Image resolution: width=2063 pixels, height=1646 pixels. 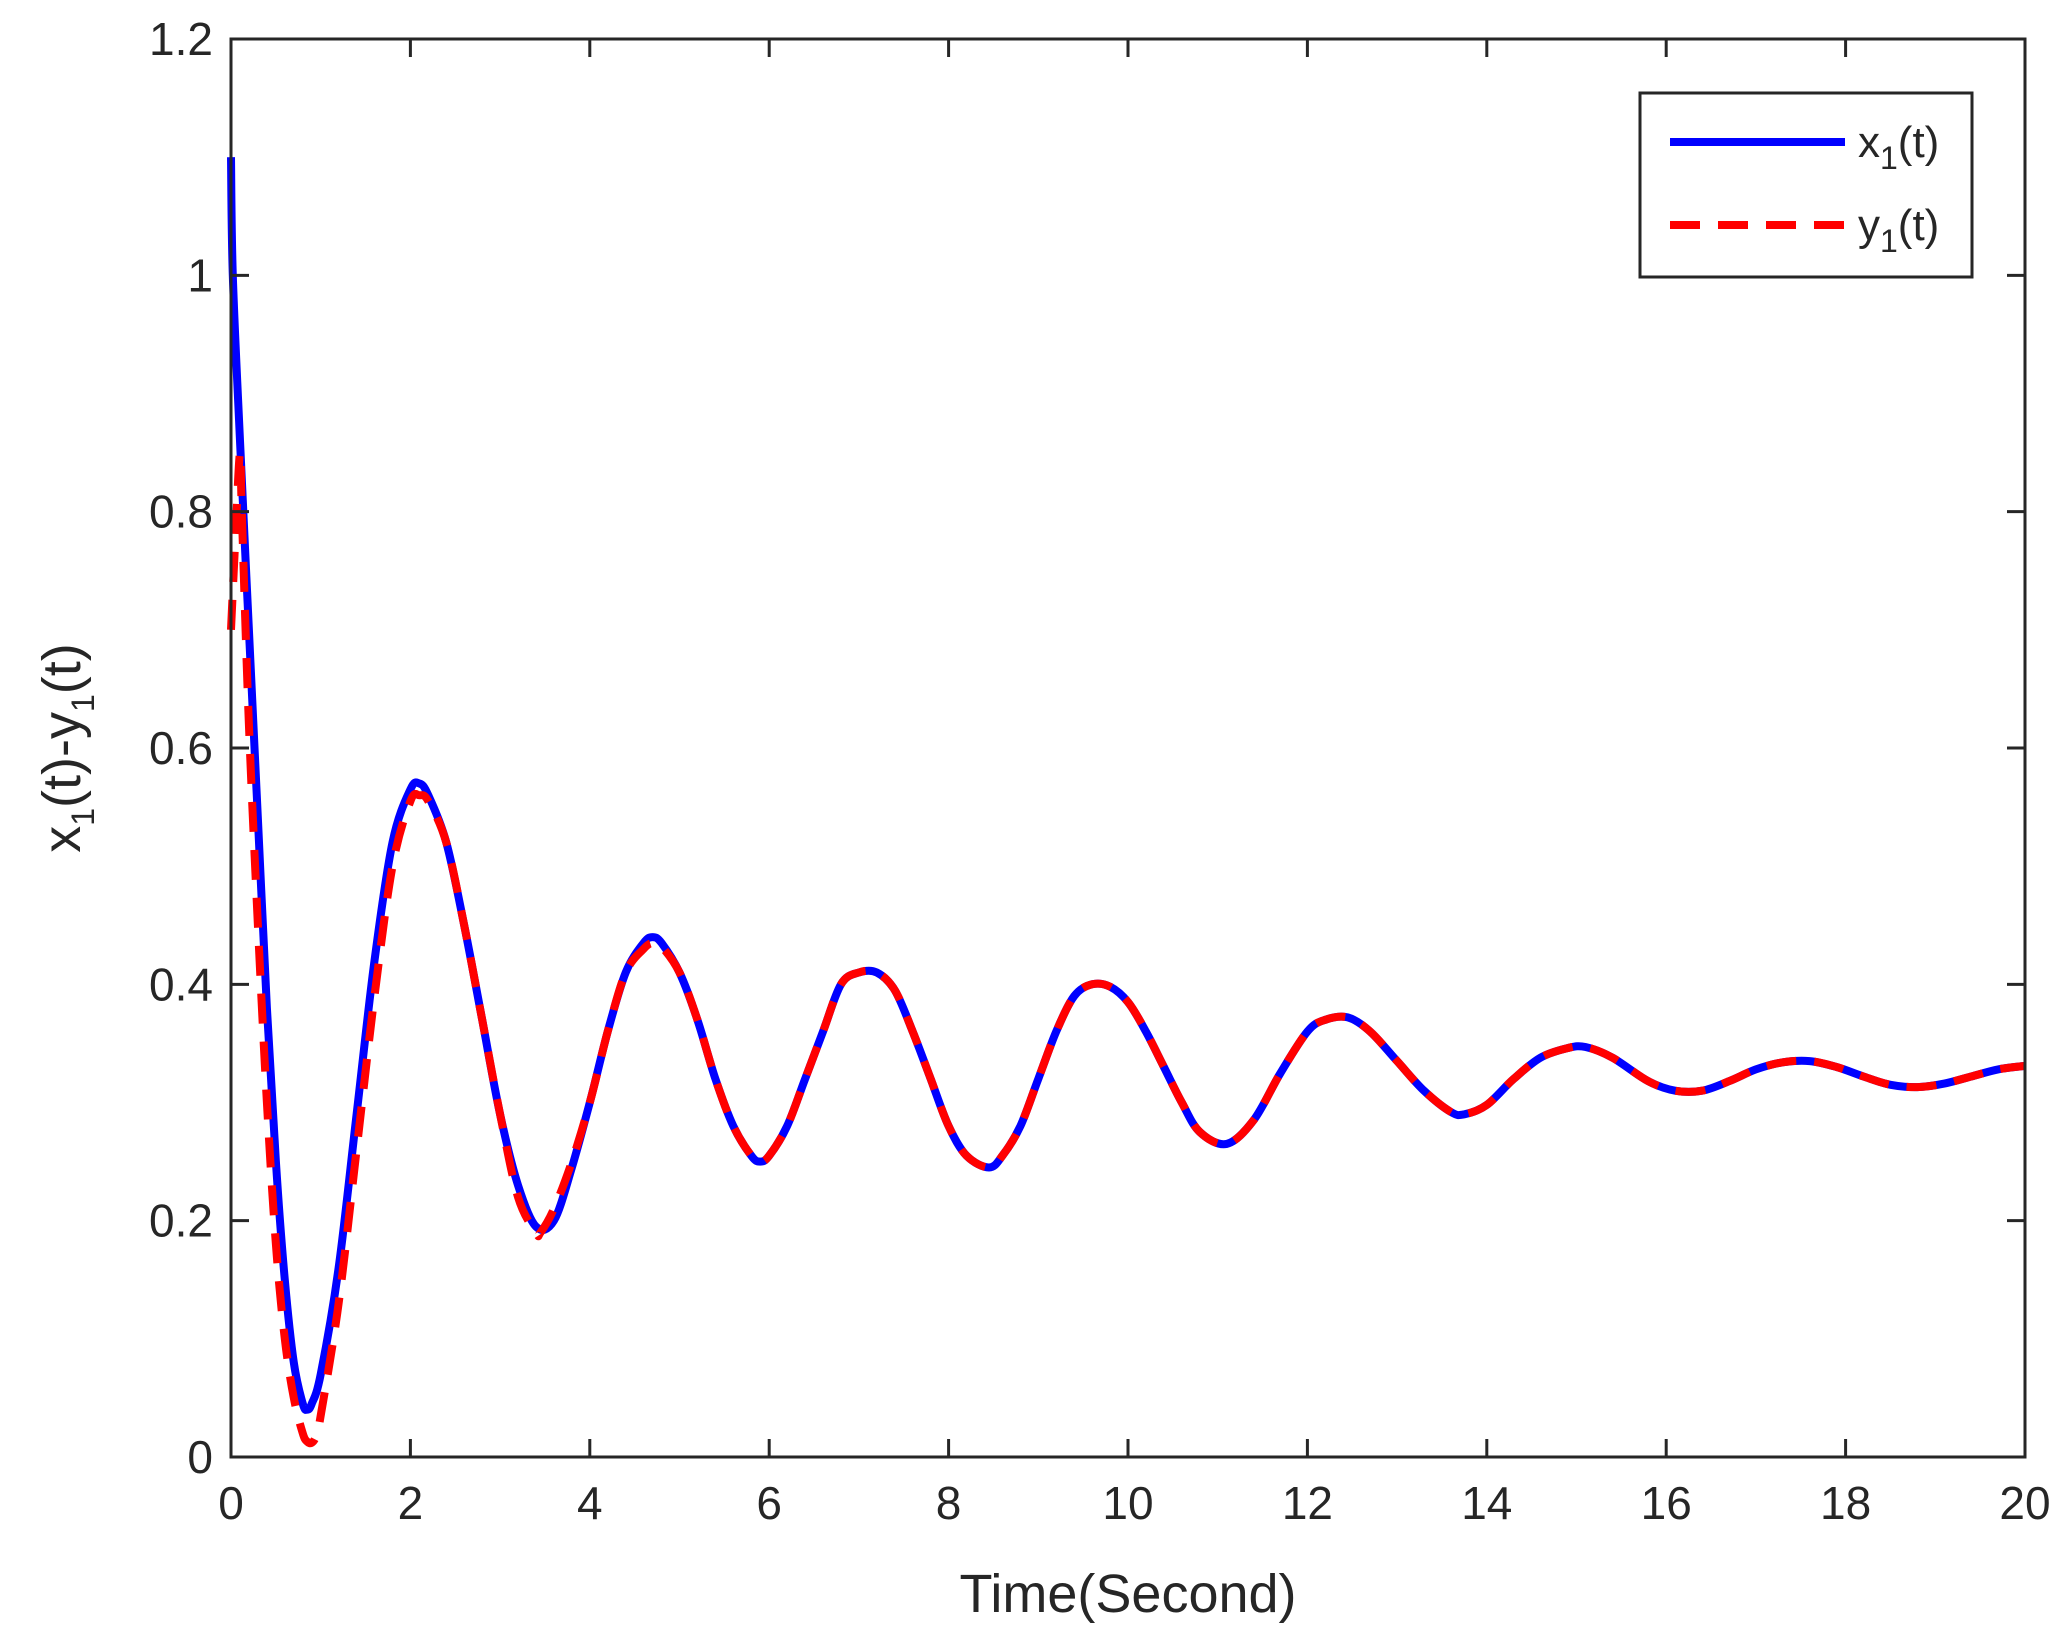 What do you see at coordinates (181, 984) in the screenshot?
I see `y-tick-label: 0.4` at bounding box center [181, 984].